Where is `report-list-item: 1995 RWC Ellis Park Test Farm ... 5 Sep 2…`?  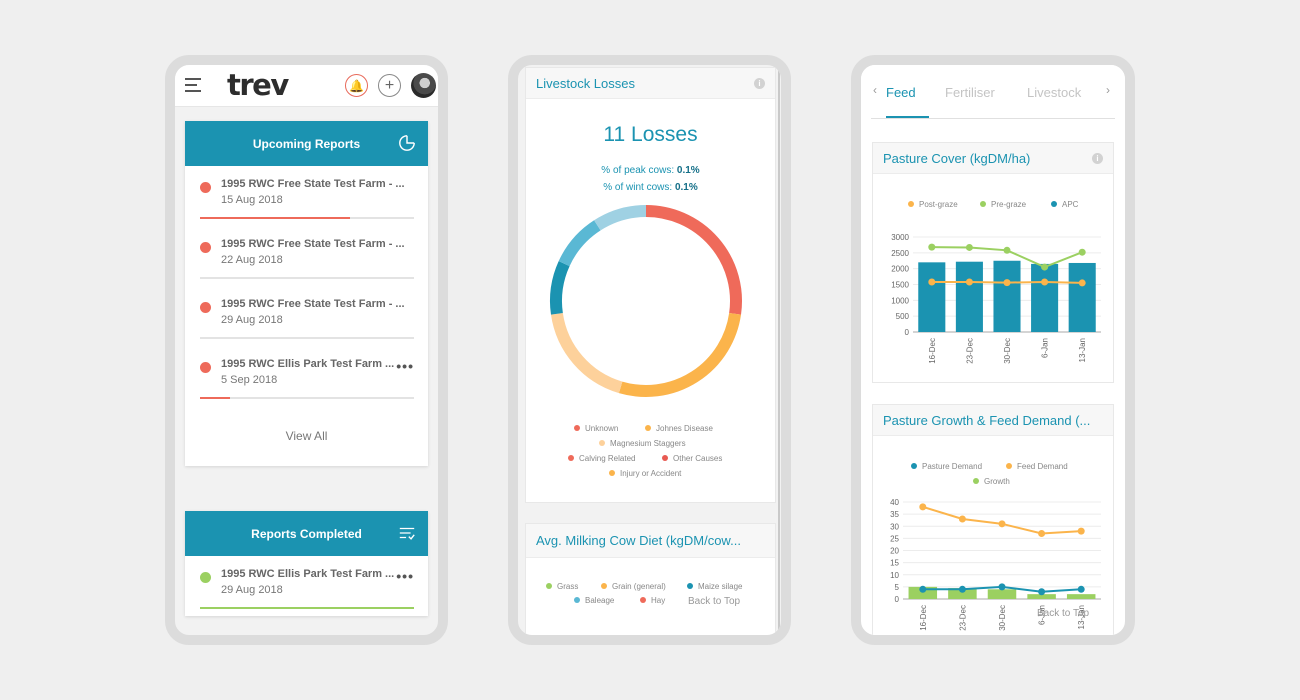
report-list-item: 1995 RWC Ellis Park Test Farm ... 5 Sep 2… is located at coordinates (306, 376).